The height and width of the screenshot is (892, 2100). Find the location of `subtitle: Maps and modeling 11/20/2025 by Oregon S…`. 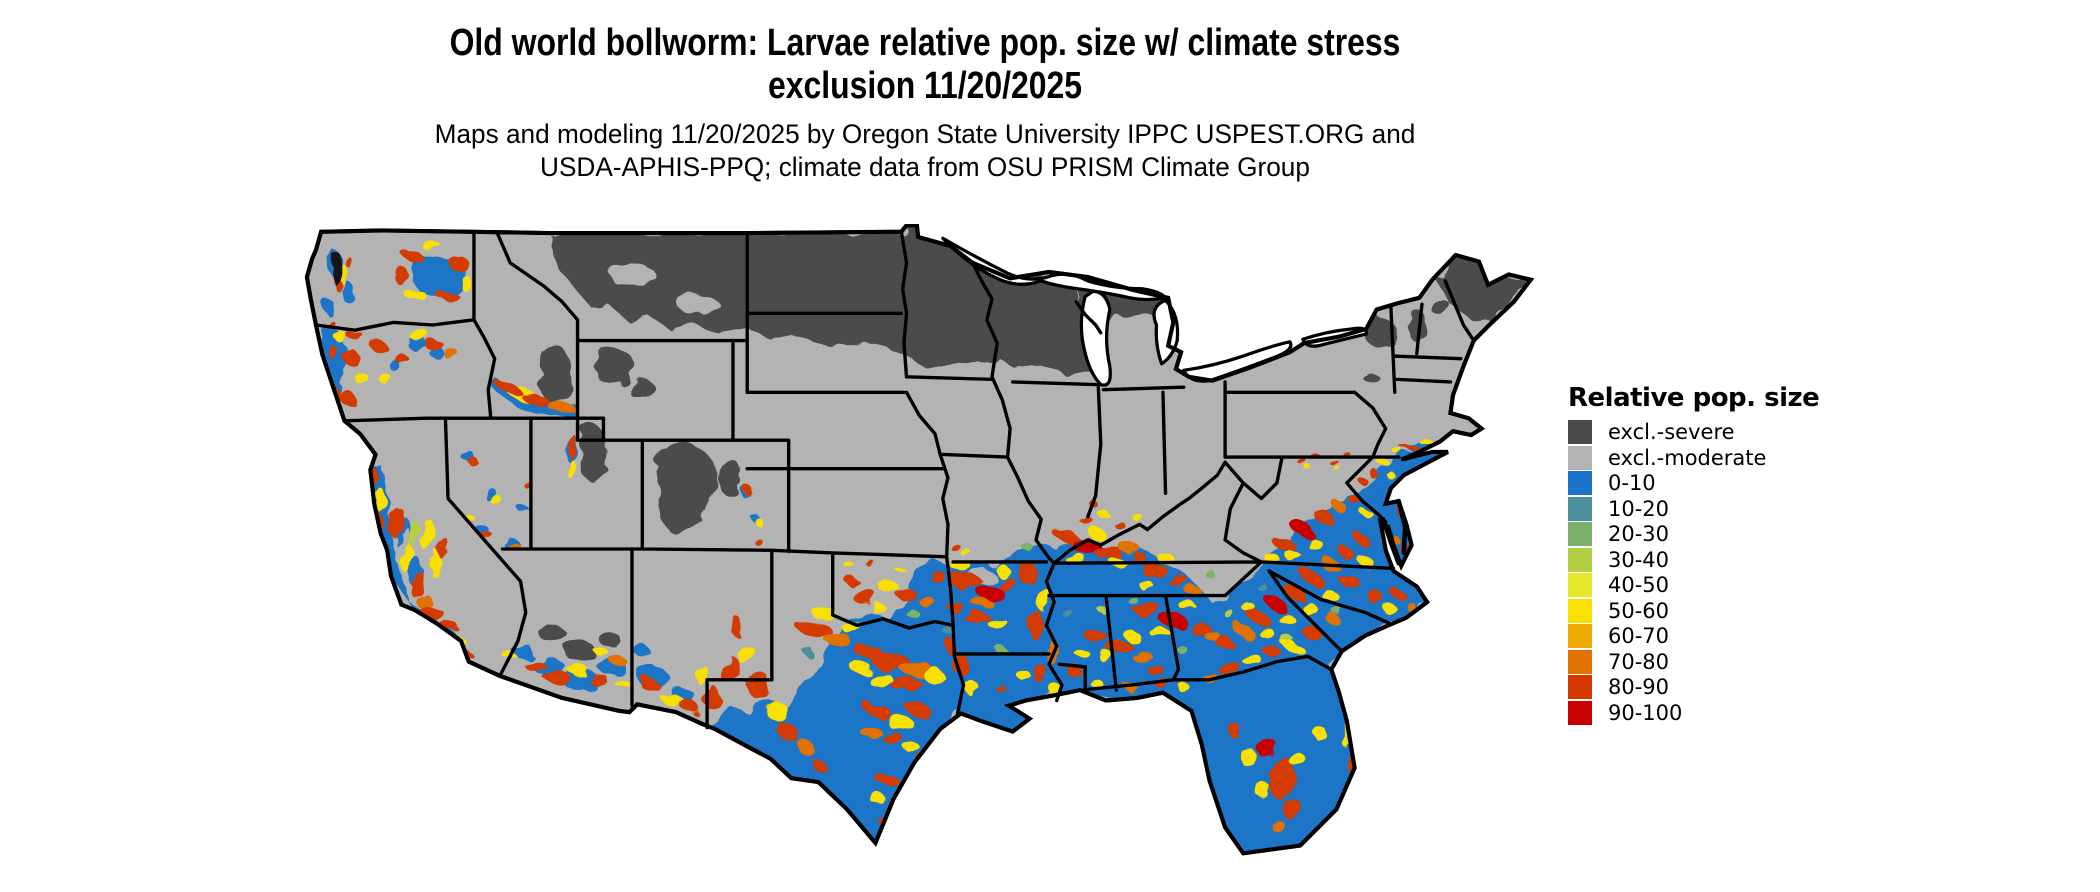

subtitle: Maps and modeling 11/20/2025 by Oregon S… is located at coordinates (925, 151).